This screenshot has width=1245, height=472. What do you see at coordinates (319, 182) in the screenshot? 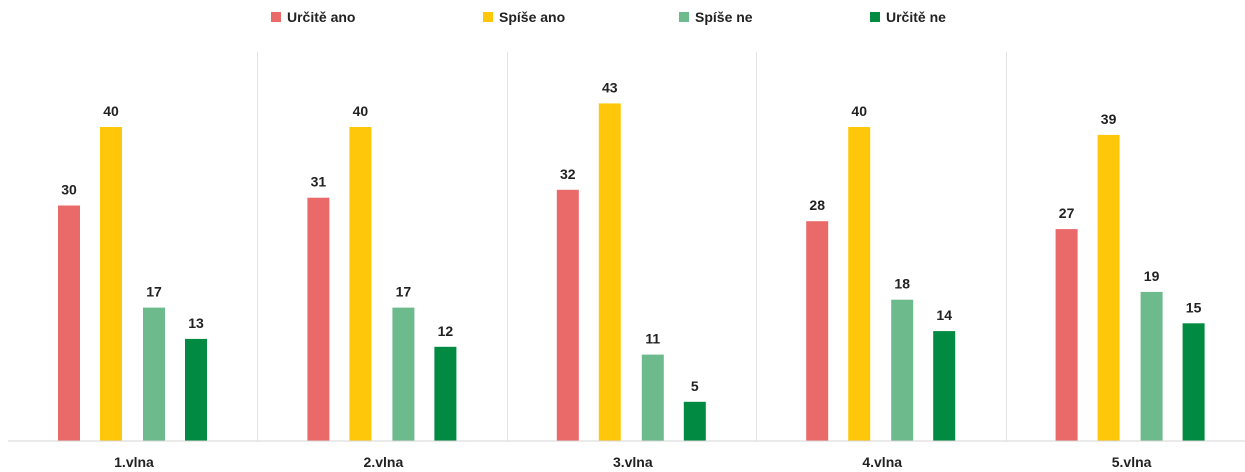
I see `data-label-urcite-ano-2-vlna: 31` at bounding box center [319, 182].